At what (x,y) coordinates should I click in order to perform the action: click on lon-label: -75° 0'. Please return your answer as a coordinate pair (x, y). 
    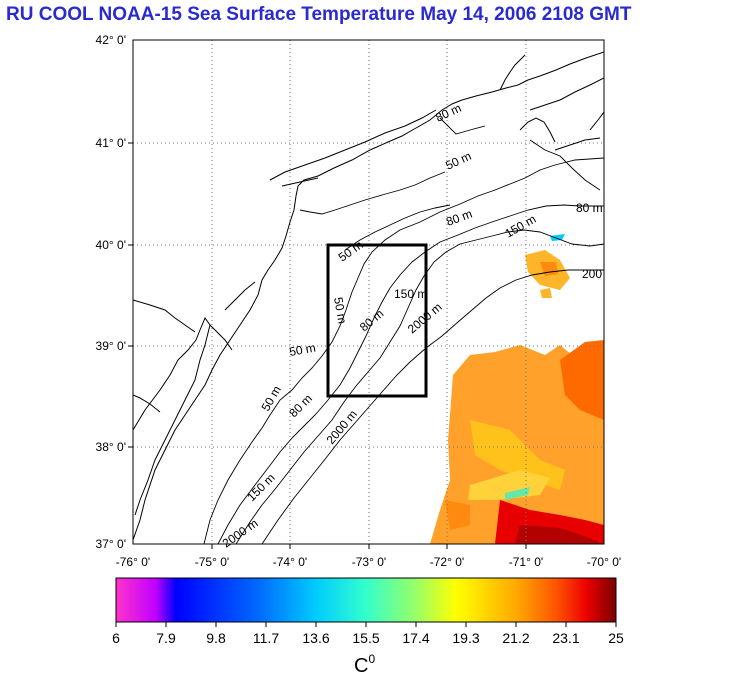
    Looking at the image, I should click on (212, 562).